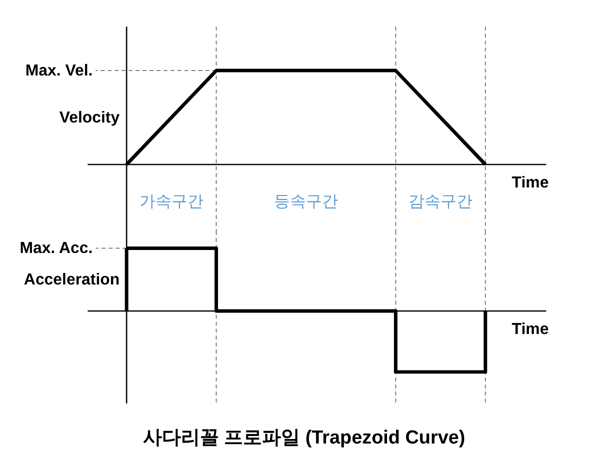 The image size is (607, 462). I want to click on annotation: Max. Acc., so click(56, 249).